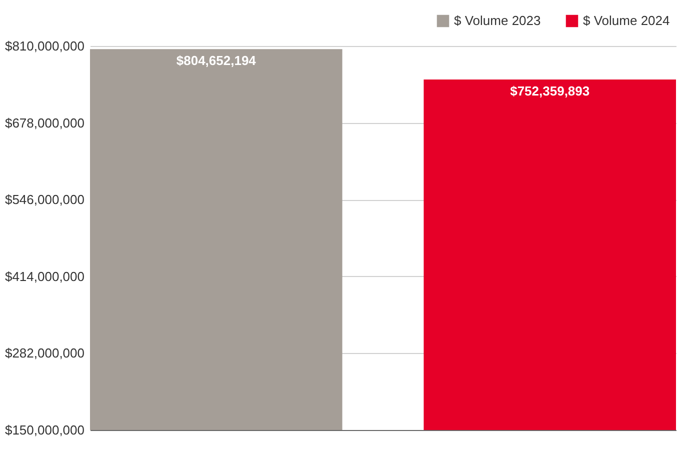 This screenshot has width=694, height=458. What do you see at coordinates (216, 60) in the screenshot?
I see `data-label: $804,652,194` at bounding box center [216, 60].